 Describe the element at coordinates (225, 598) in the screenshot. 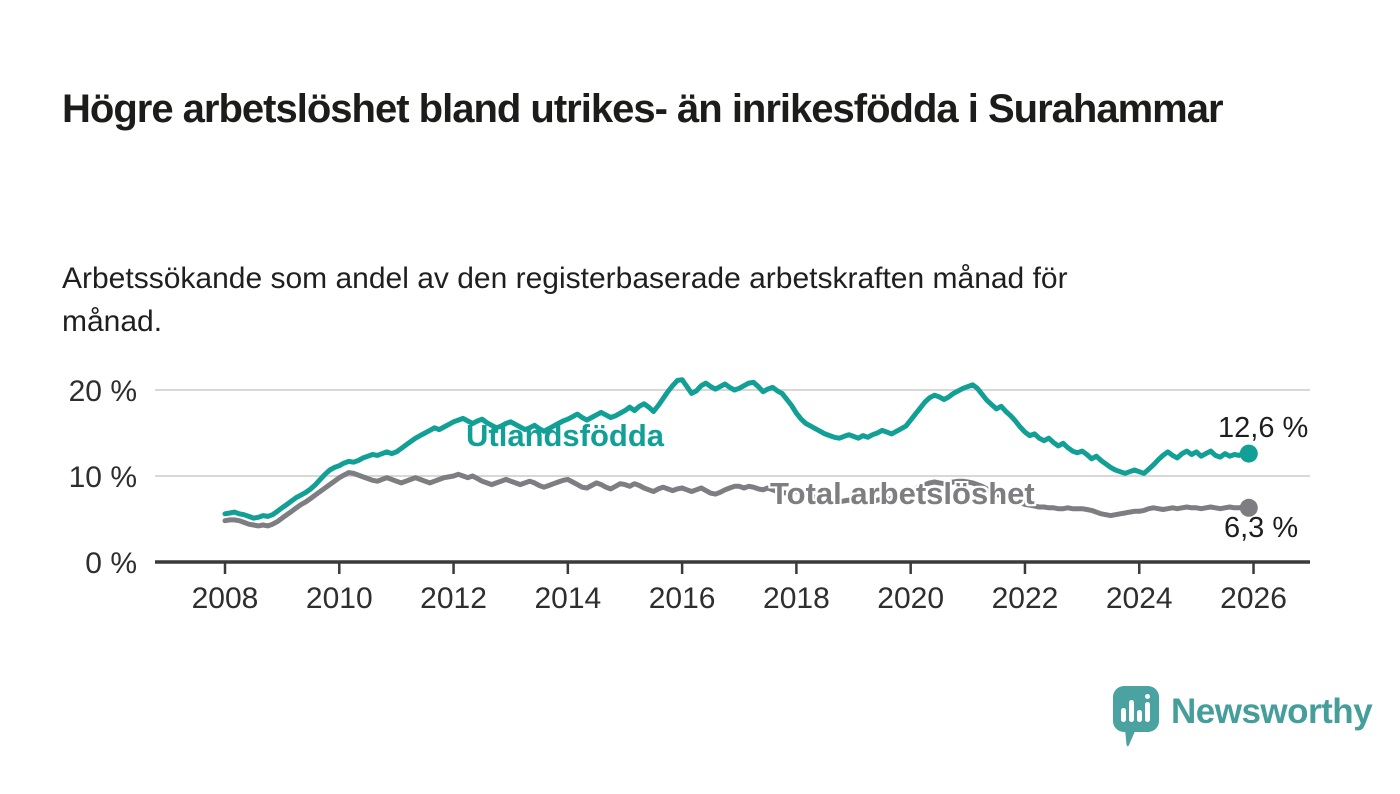

I see `x-tick-label: 2008` at that location.